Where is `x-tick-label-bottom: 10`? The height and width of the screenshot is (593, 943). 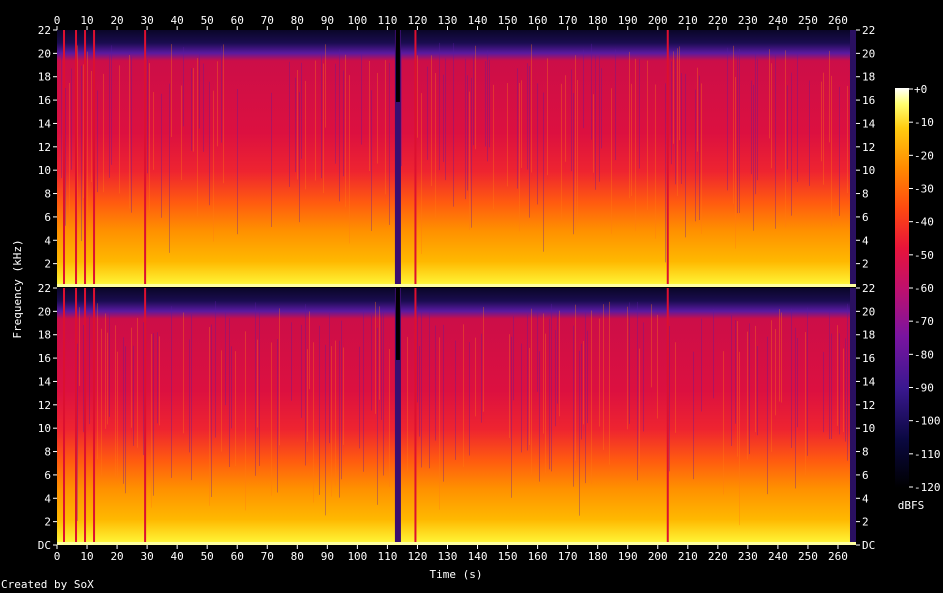 x-tick-label-bottom: 10 is located at coordinates (86, 556).